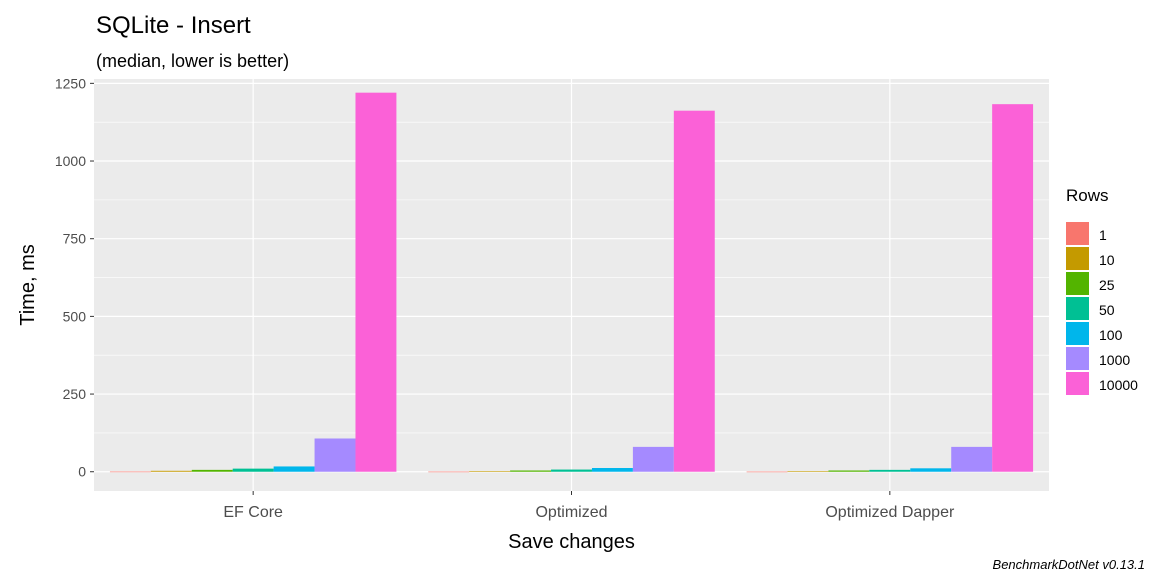 This screenshot has width=1152, height=576. Describe the element at coordinates (1107, 310) in the screenshot. I see `legend-label: 50` at that location.